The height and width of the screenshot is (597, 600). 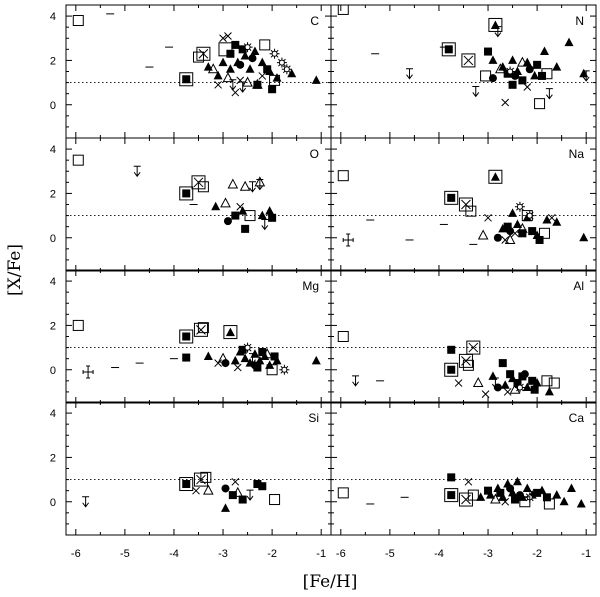 What do you see at coordinates (577, 154) in the screenshot?
I see `panel-element-label: Na` at bounding box center [577, 154].